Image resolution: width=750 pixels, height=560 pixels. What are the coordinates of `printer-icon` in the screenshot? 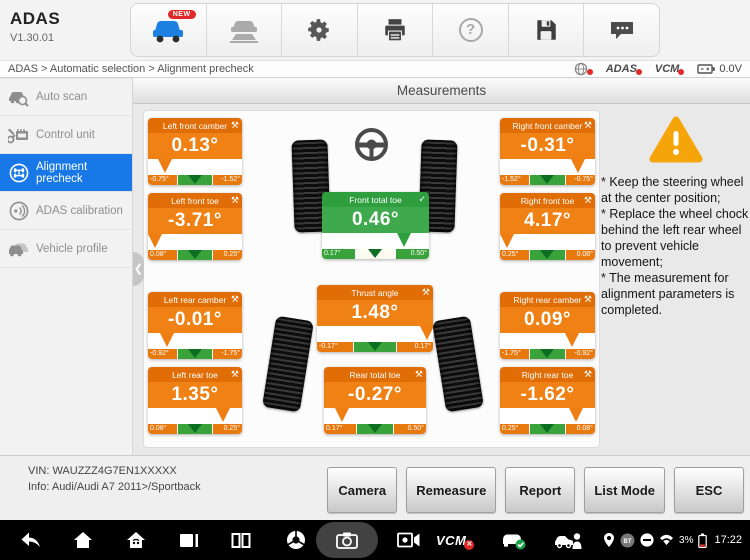 It's located at (395, 30).